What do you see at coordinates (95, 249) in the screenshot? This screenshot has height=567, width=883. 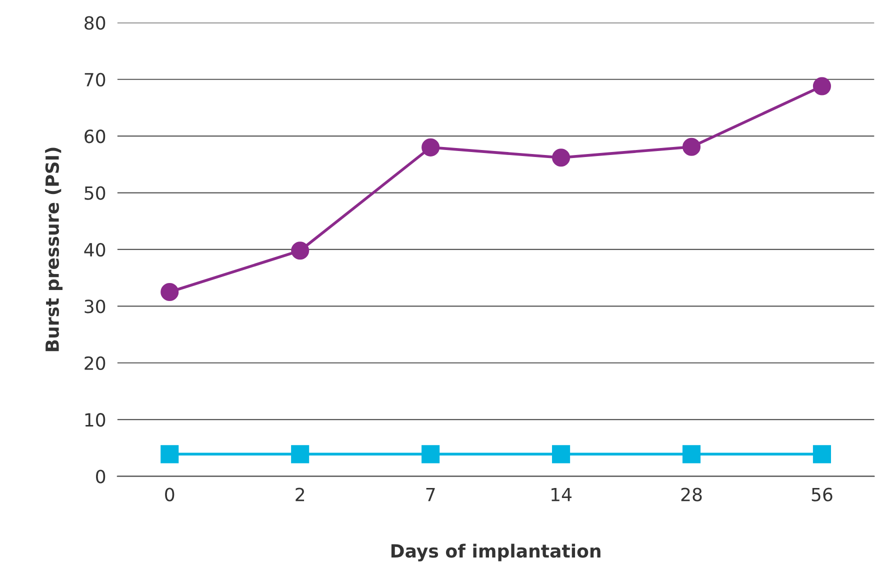 I see `y-tick-label: 40` at bounding box center [95, 249].